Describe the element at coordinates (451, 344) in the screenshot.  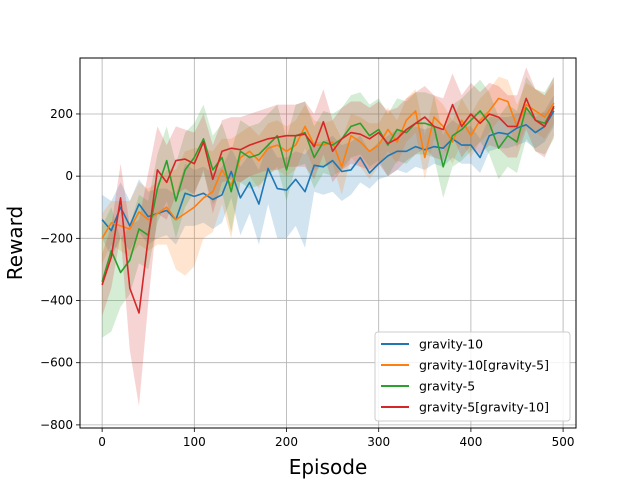
I see `legend-label: gravity-10` at that location.